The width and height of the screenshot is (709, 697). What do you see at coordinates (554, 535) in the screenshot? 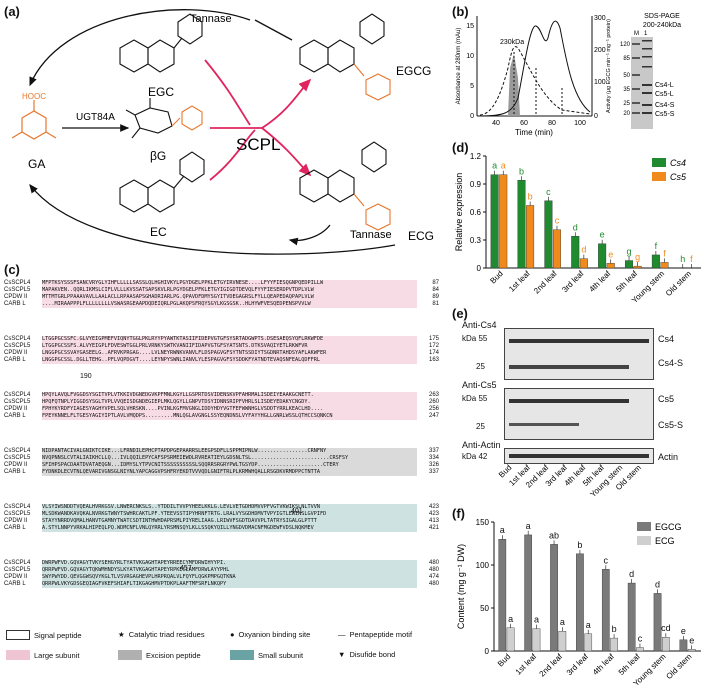
I see `significance-letter: ab` at bounding box center [554, 535].